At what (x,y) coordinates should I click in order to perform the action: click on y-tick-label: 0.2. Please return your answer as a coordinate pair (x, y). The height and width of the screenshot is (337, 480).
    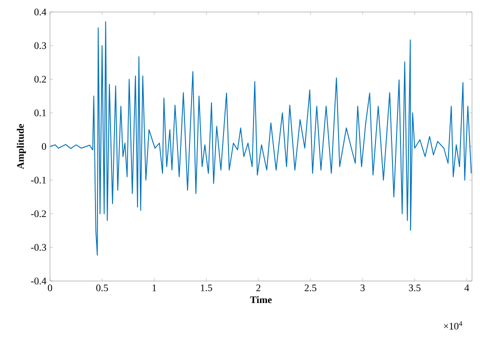
    Looking at the image, I should click on (40, 79).